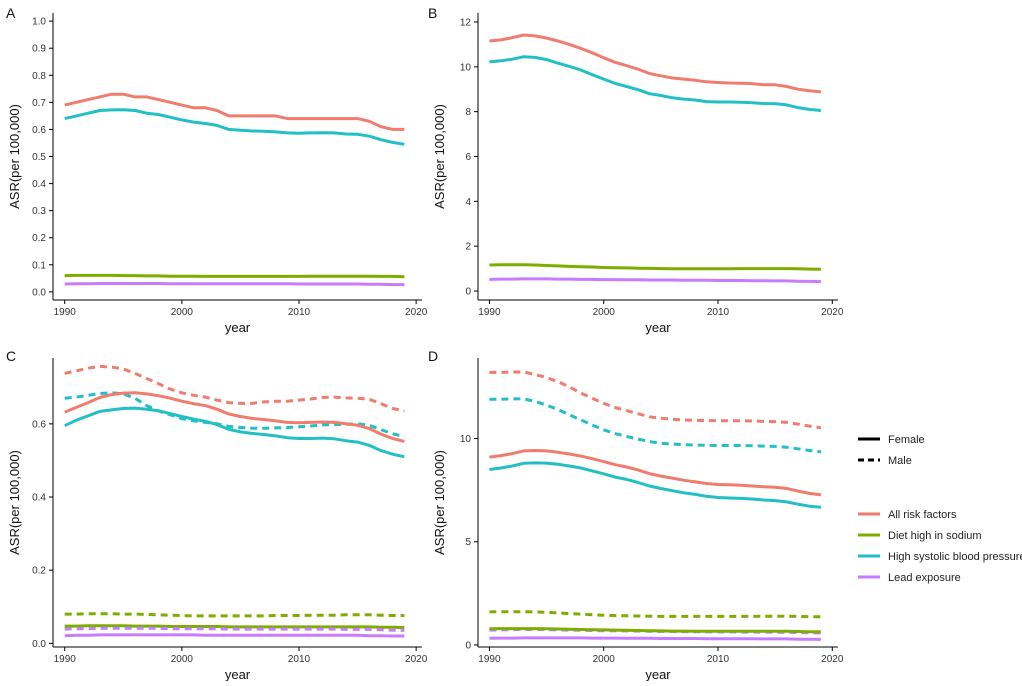  What do you see at coordinates (900, 461) in the screenshot?
I see `legend-label-male: Male` at bounding box center [900, 461].